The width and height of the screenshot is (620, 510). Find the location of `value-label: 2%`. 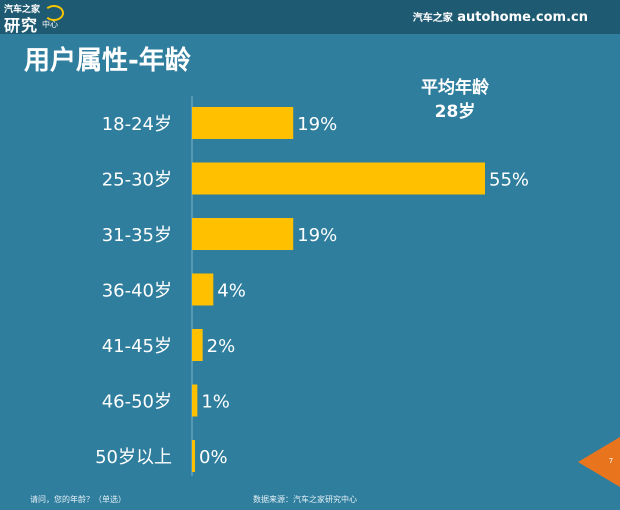

value-label: 2% is located at coordinates (221, 346).